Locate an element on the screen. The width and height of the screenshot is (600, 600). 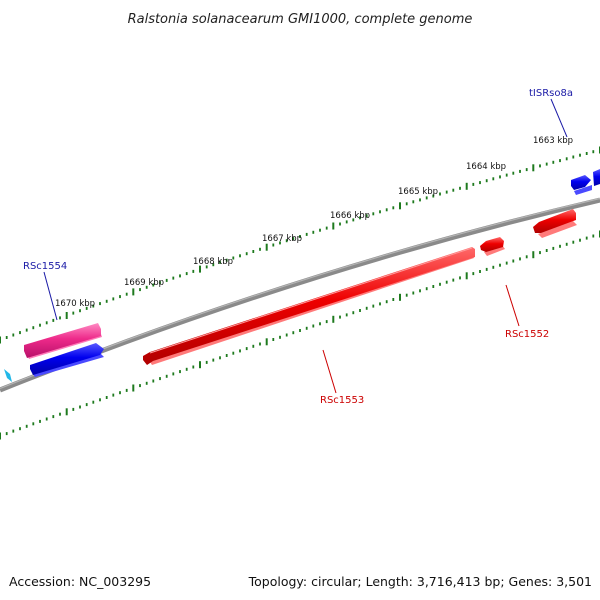
tick-label-1664: 1664 kbp is located at coordinates (486, 167).